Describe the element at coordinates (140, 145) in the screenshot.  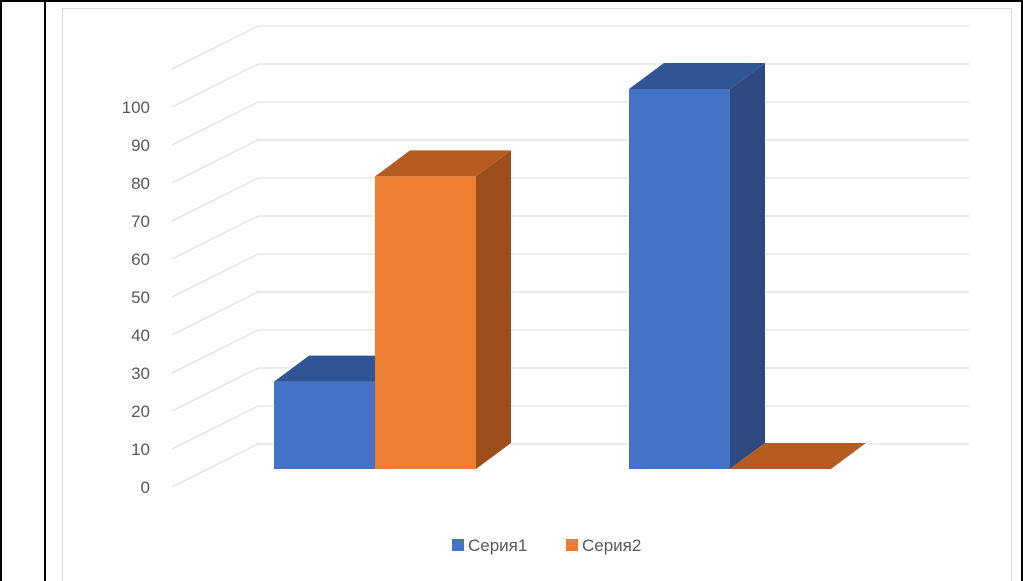
I see `y-tick-label: 90` at that location.